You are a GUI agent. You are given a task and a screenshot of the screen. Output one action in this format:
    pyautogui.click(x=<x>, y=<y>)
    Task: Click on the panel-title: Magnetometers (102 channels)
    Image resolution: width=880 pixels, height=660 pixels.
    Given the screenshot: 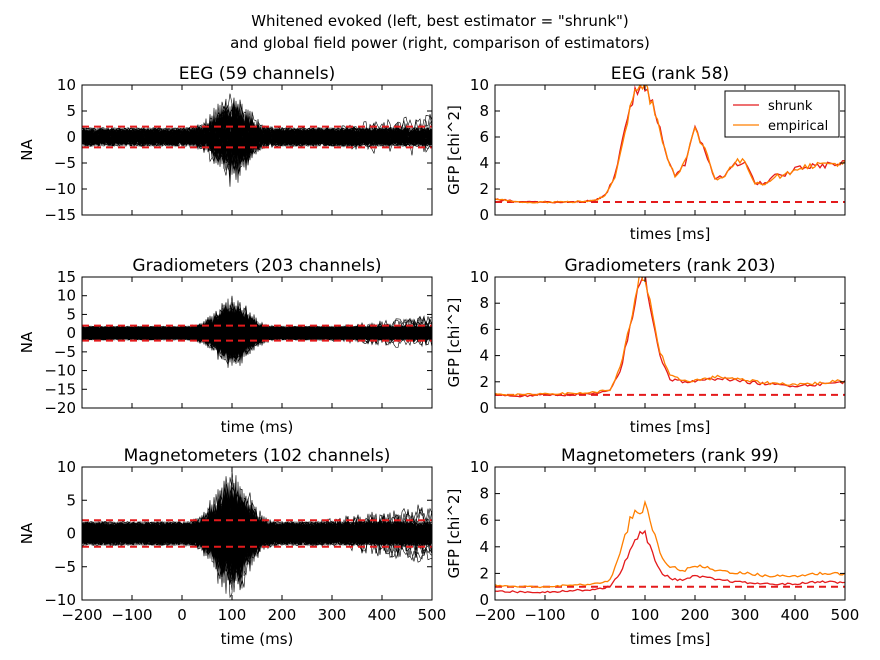 What is the action you would take?
    pyautogui.click(x=257, y=456)
    